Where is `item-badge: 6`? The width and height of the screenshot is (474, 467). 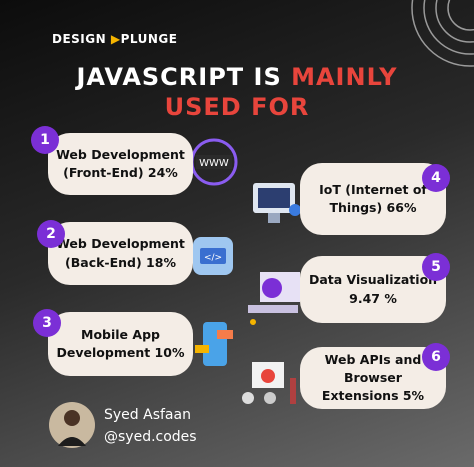
item-badge: 6 is located at coordinates (436, 357).